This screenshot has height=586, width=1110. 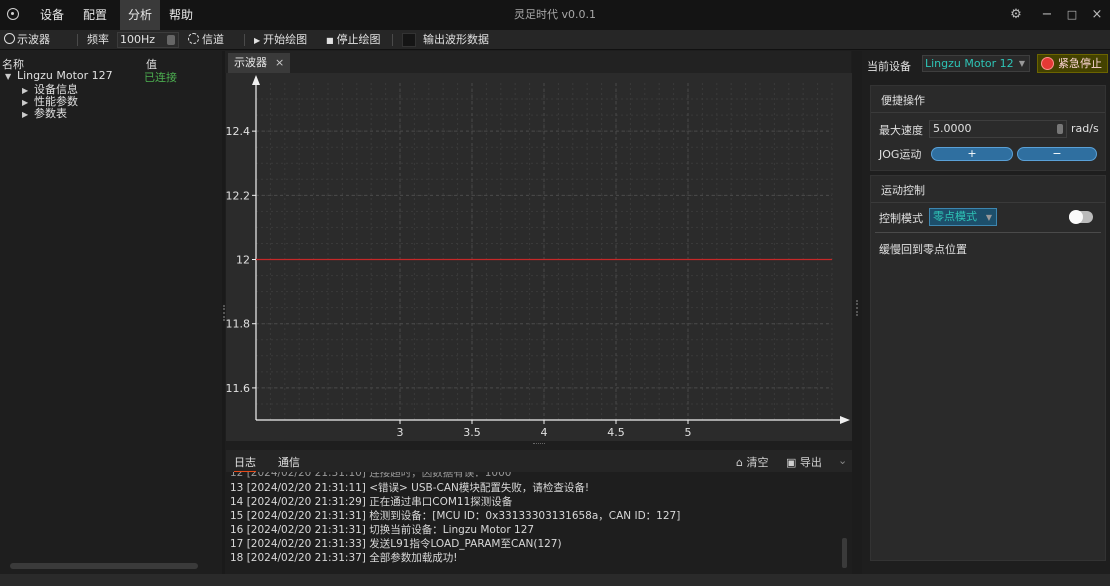 What do you see at coordinates (955, 216) in the screenshot?
I see `control-mode-value: 零点模式` at bounding box center [955, 216].